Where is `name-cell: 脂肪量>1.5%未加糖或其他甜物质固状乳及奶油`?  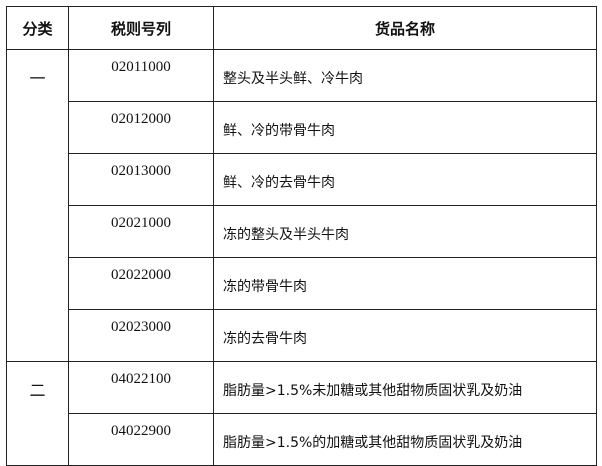
name-cell: 脂肪量>1.5%未加糖或其他甜物质固状乳及奶油 is located at coordinates (405, 387).